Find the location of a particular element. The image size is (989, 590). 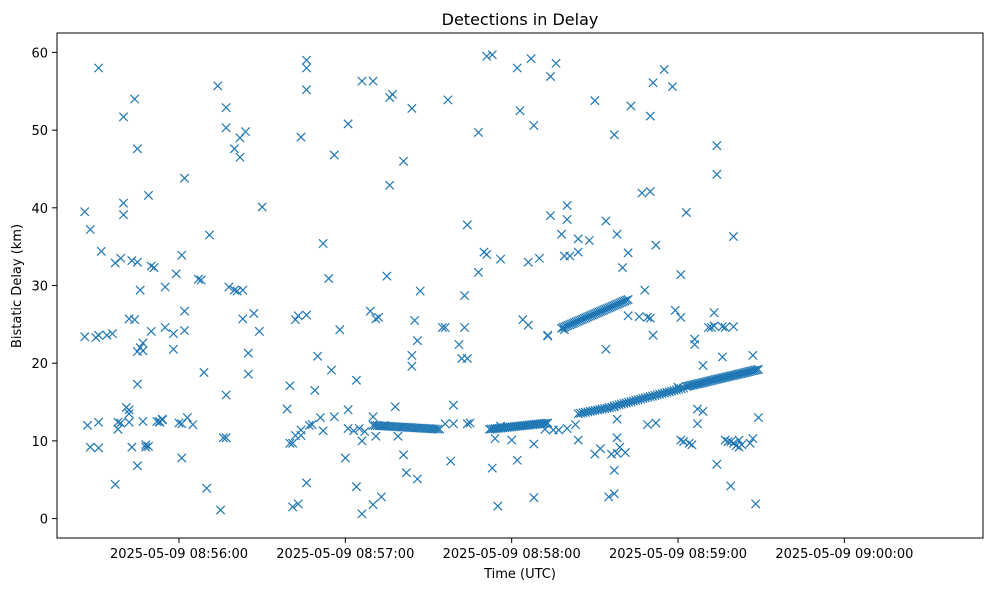

y-axis-label: Bistatic Delay (km) is located at coordinates (17, 286).